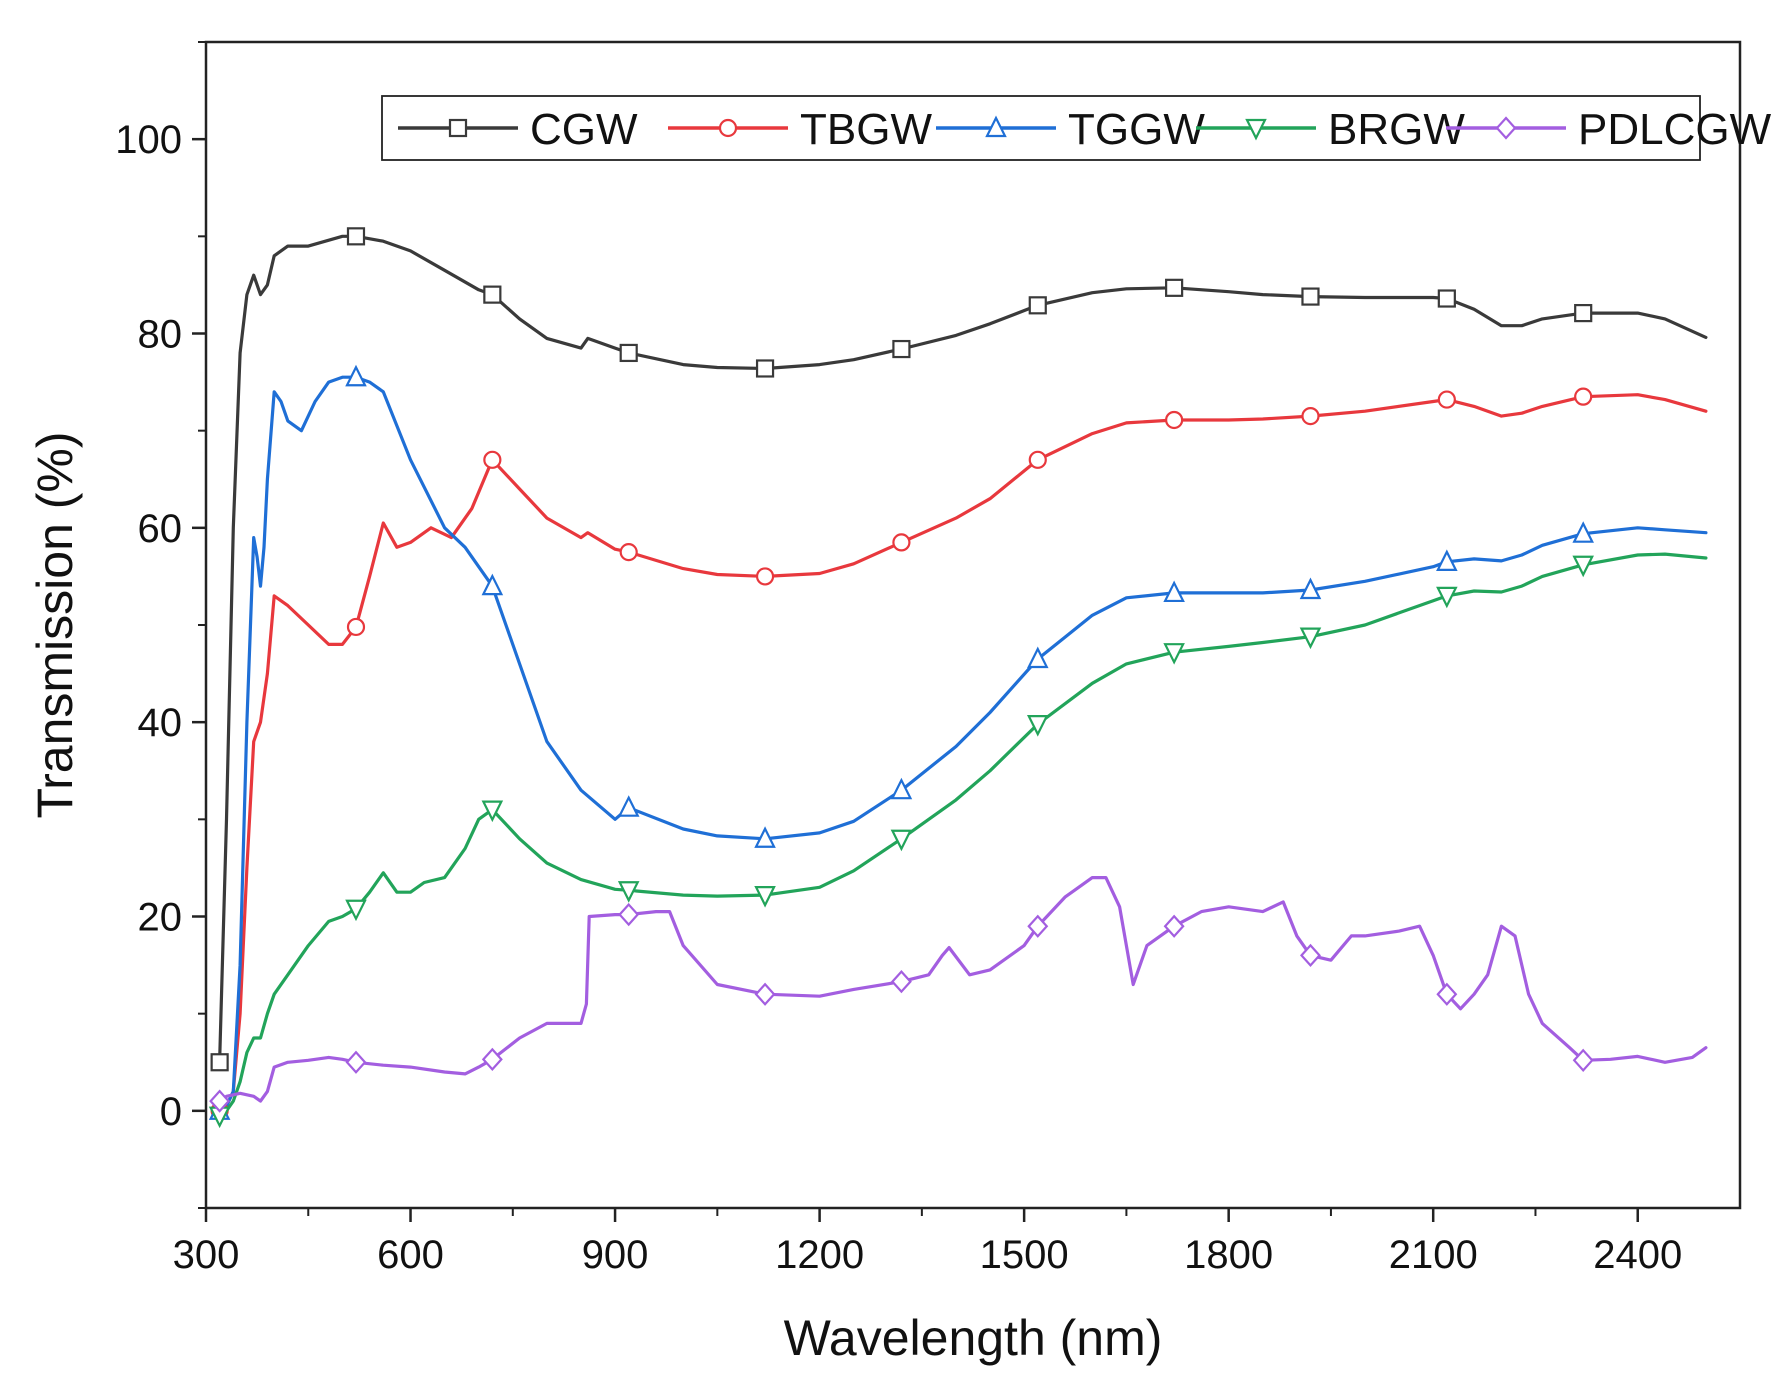 The height and width of the screenshot is (1382, 1771). Describe the element at coordinates (55, 624) in the screenshot. I see `y-axis-title: Transmission (%)` at that location.